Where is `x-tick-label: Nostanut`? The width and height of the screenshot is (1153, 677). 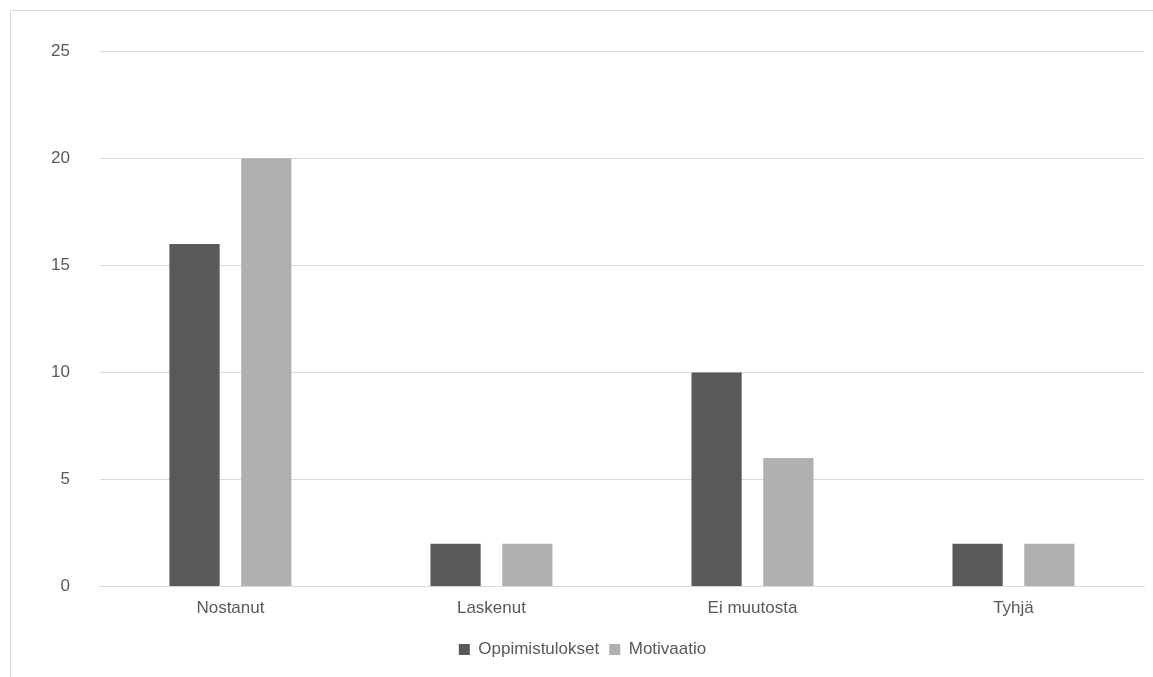 x-tick-label: Nostanut is located at coordinates (230, 608).